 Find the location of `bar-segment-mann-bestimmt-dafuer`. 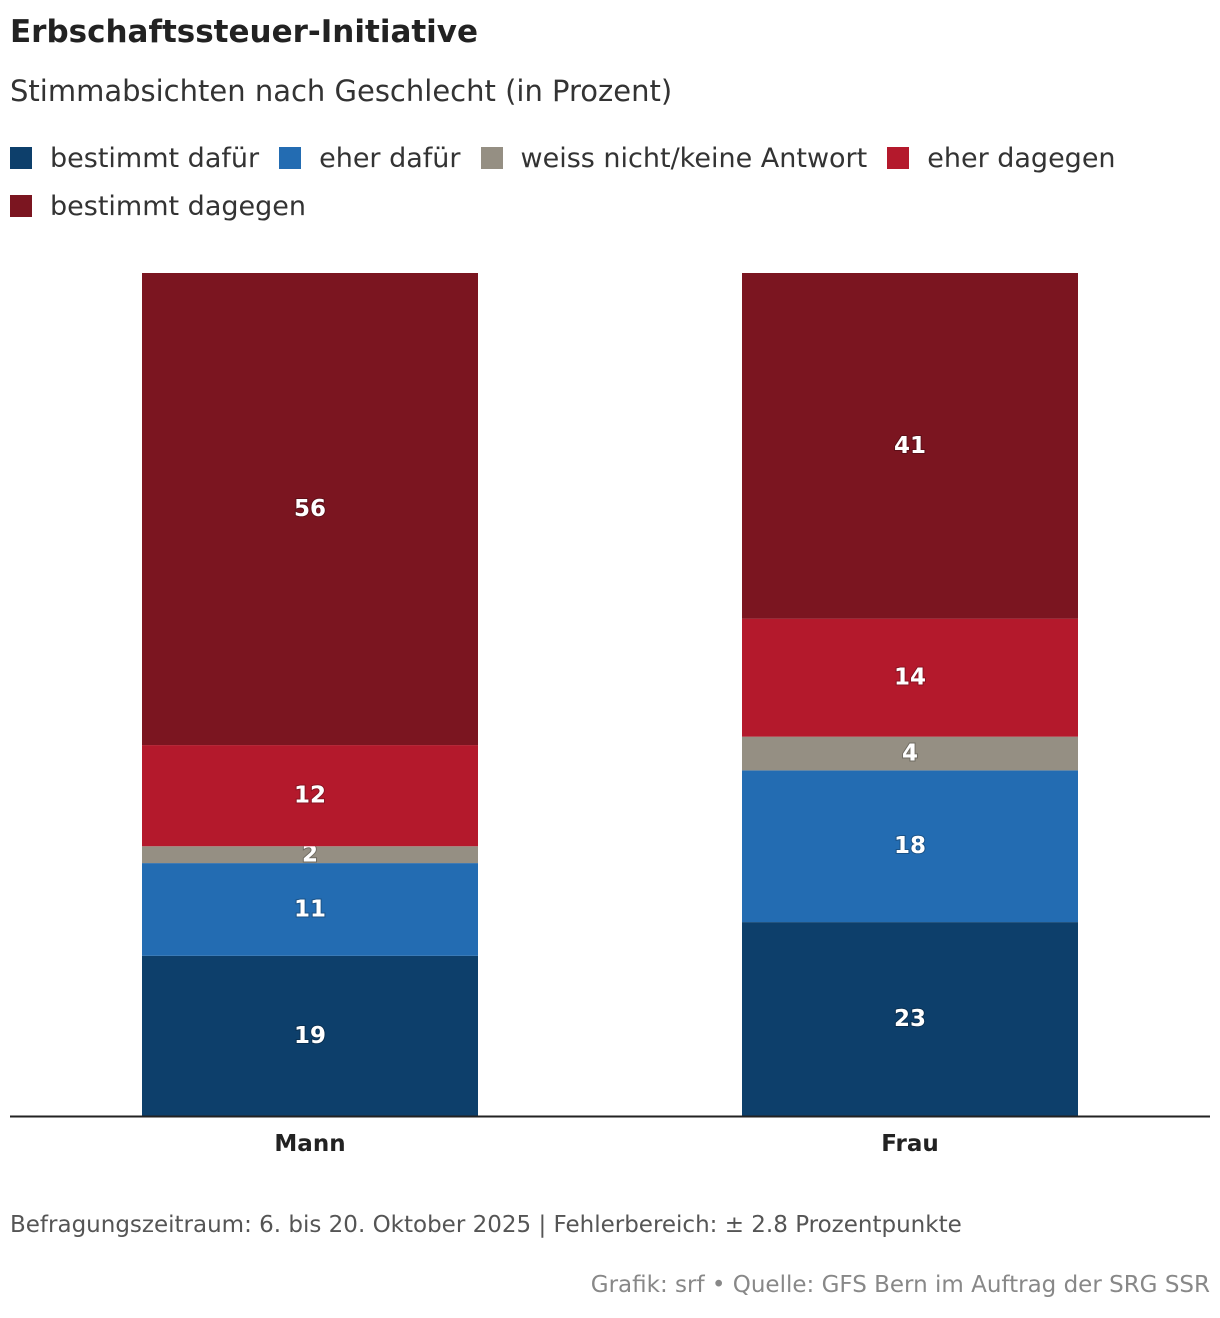

bar-segment-mann-bestimmt-dafuer is located at coordinates (310, 1035).